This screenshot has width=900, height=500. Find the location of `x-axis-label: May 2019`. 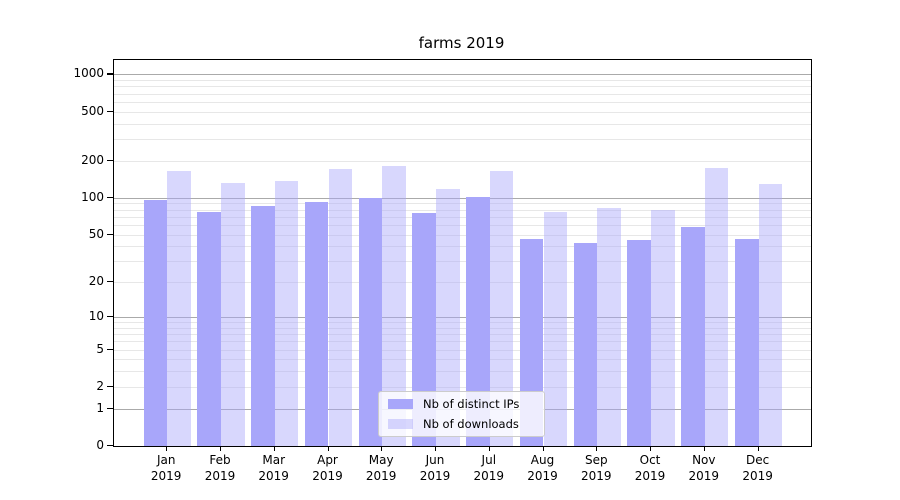

x-axis-label: May 2019 is located at coordinates (381, 468).